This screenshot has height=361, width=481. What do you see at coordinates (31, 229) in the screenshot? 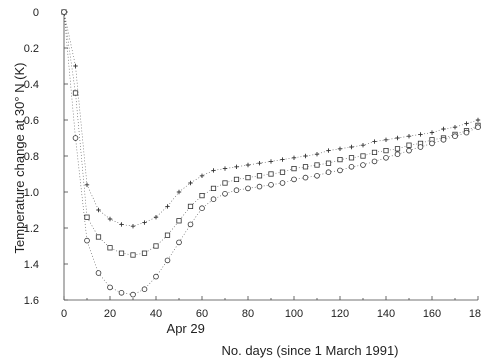
I see `y-tick-label-6: 1.2` at bounding box center [31, 229].